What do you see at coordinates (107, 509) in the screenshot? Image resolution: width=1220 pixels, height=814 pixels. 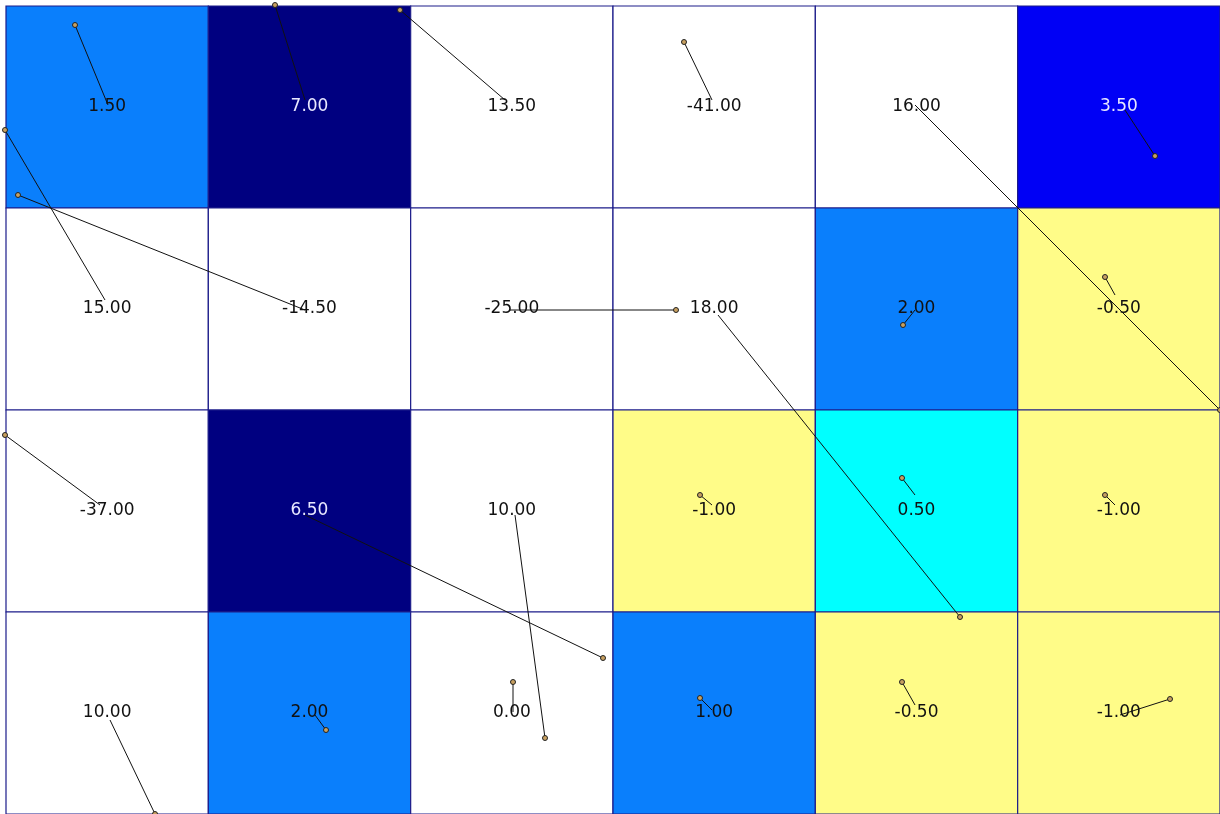 I see `data-label: -37.00` at bounding box center [107, 509].